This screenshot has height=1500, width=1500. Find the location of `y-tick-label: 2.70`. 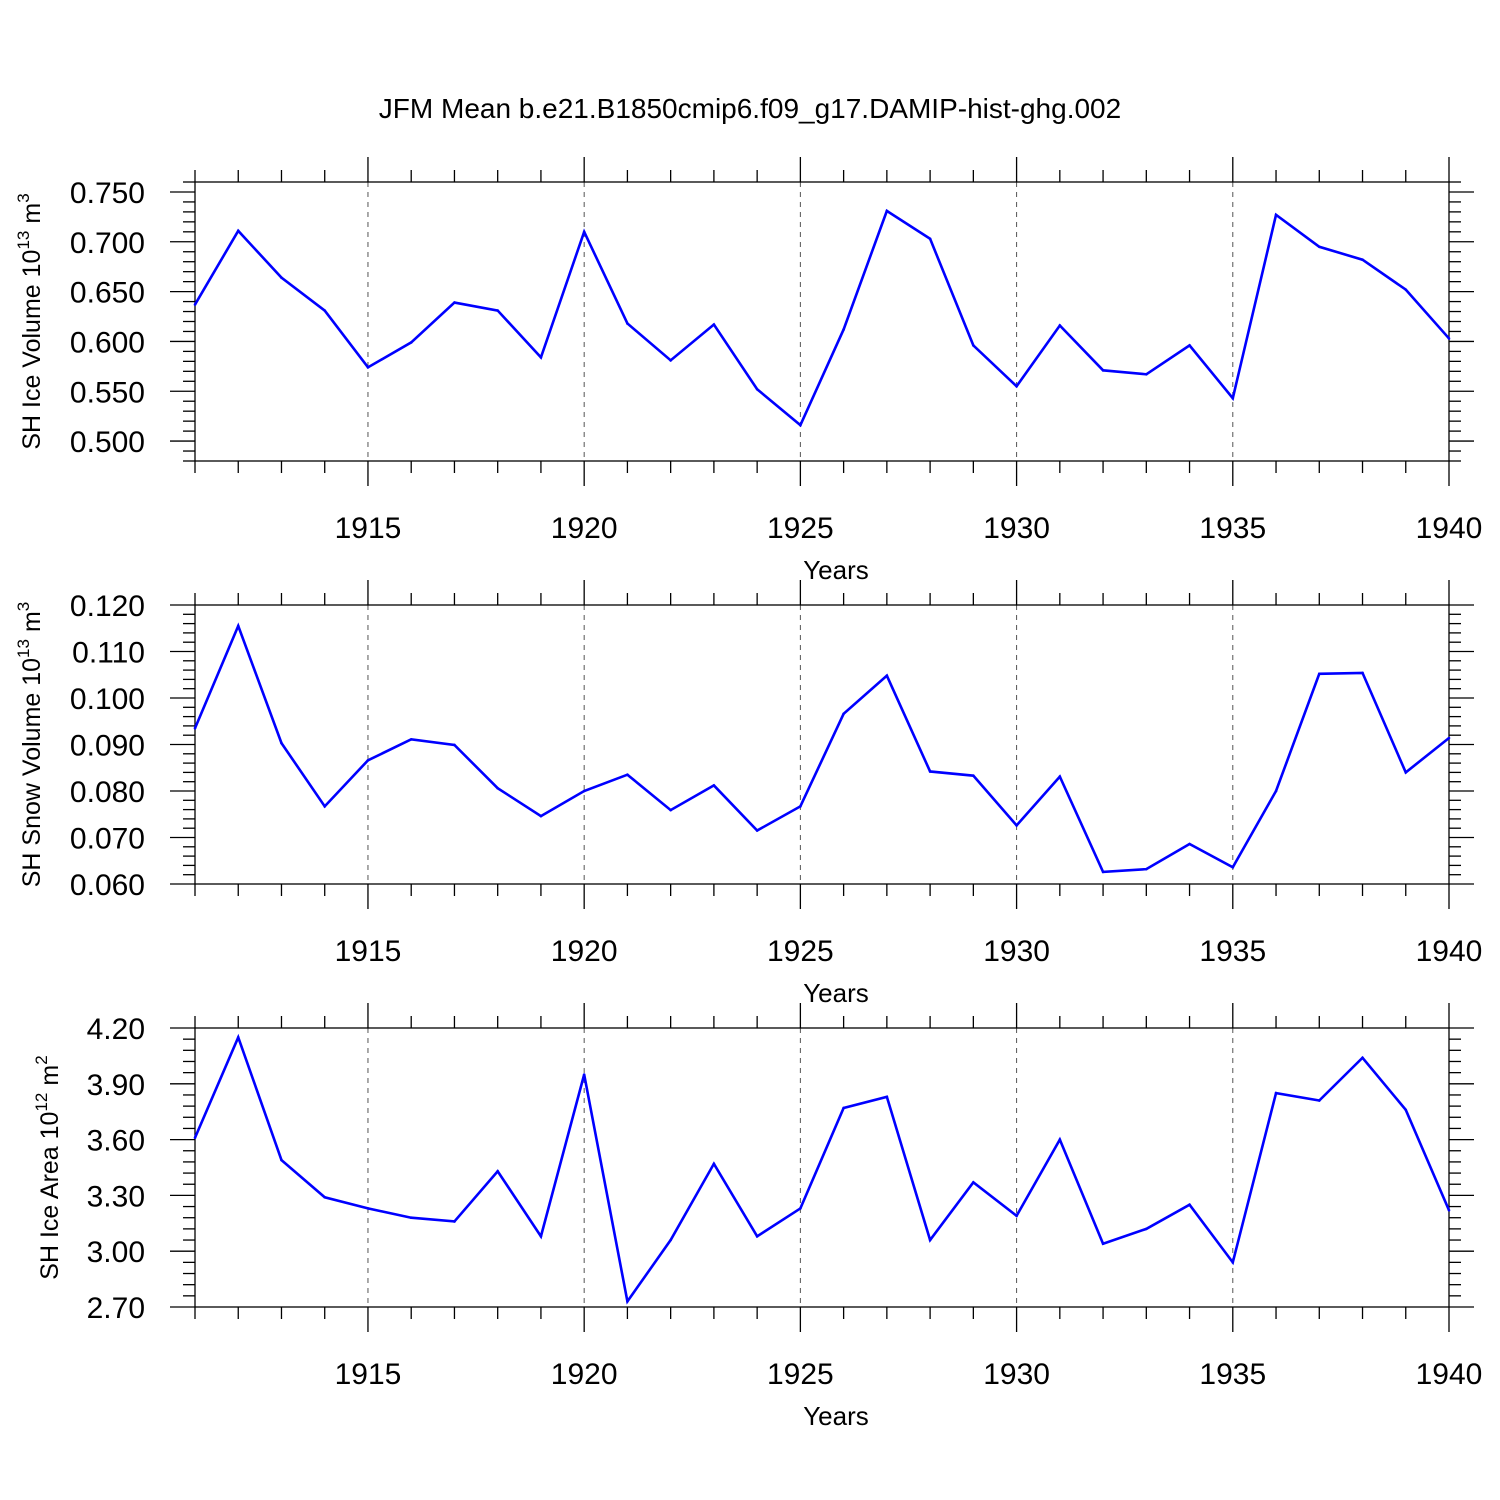

y-tick-label: 2.70 is located at coordinates (116, 1308).